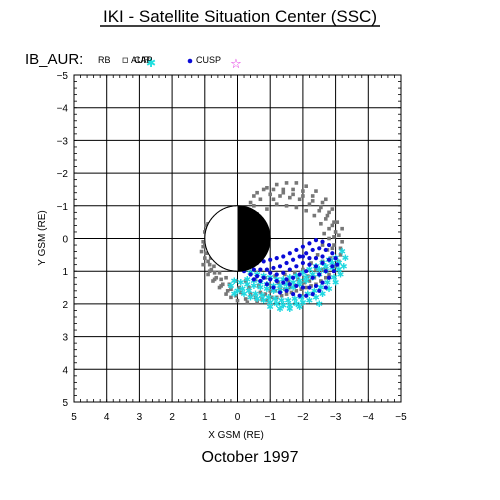 The image size is (500, 500). What do you see at coordinates (63, 76) in the screenshot?
I see `y-tick-label: −5` at bounding box center [63, 76].